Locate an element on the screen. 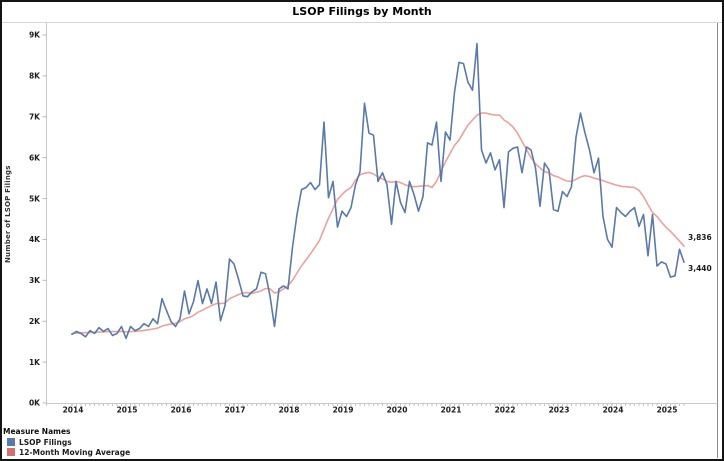 The width and height of the screenshot is (724, 461). y-axis-title: Number of LSOP Filings is located at coordinates (8, 214).